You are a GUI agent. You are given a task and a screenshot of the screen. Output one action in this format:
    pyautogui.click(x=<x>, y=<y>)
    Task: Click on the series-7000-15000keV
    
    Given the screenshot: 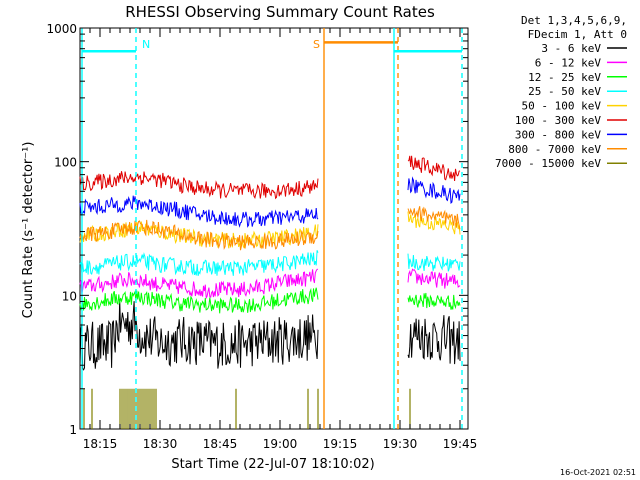 What is the action you would take?
    pyautogui.click(x=247, y=408)
    